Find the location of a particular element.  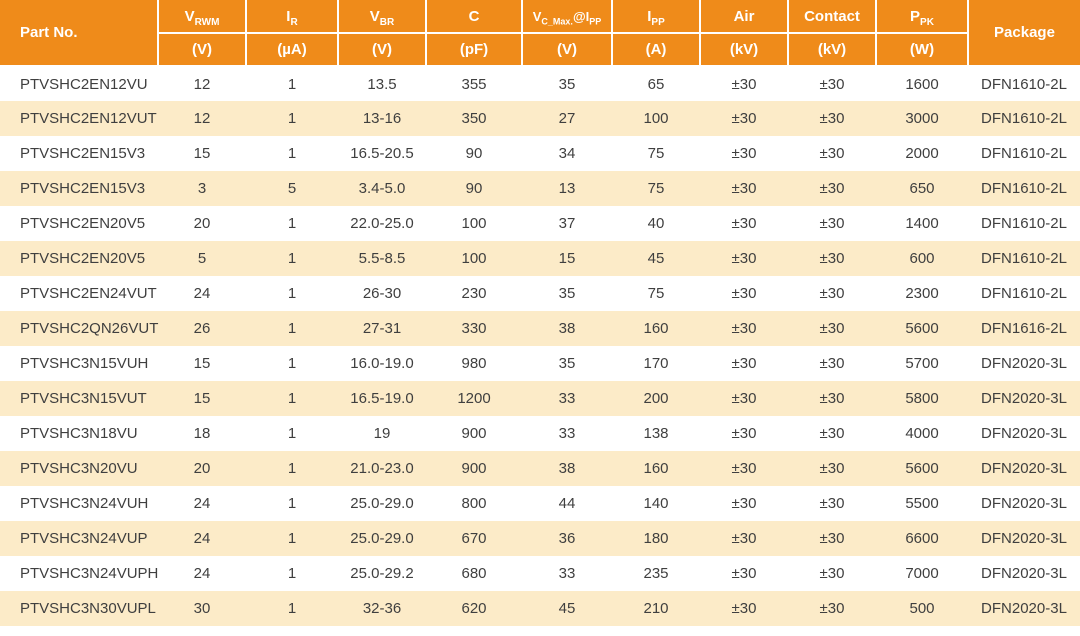

value-cell: 16.5-19.0 is located at coordinates (382, 398).